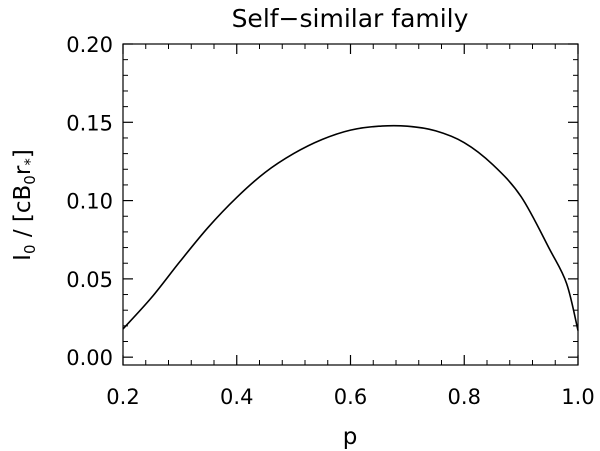 Image resolution: width=600 pixels, height=451 pixels. What do you see at coordinates (89, 202) in the screenshot?
I see `y-tick-label: 0.10` at bounding box center [89, 202].